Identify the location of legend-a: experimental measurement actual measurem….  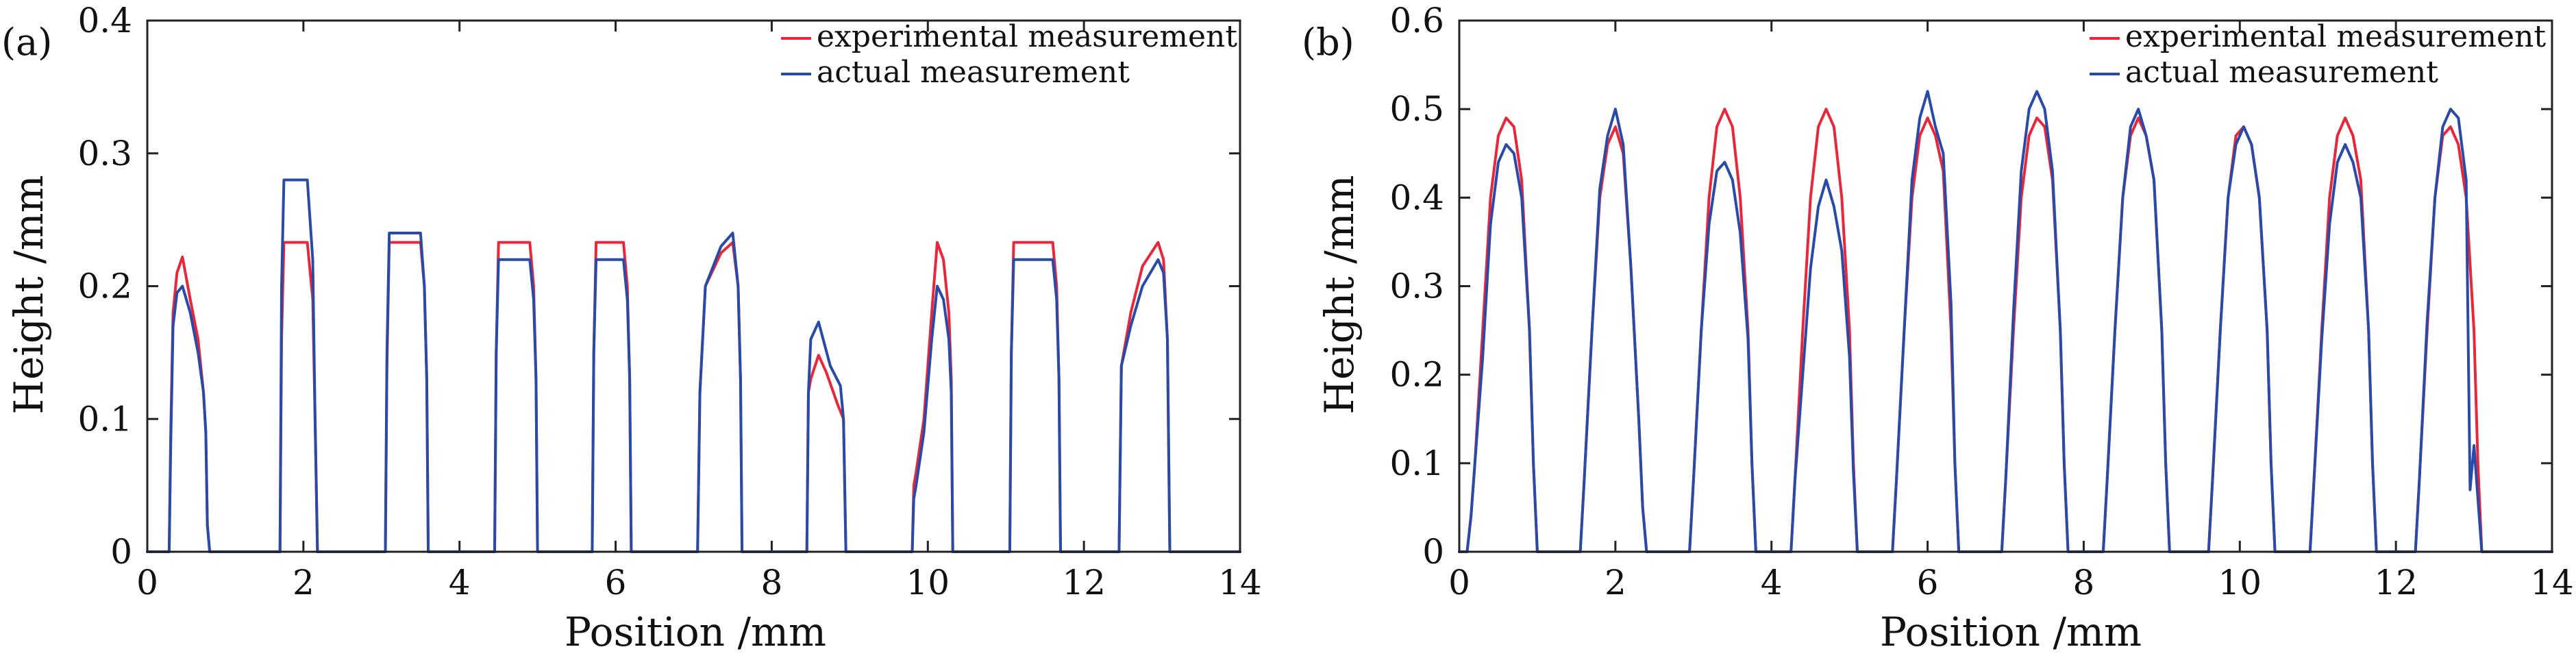
(1009, 54).